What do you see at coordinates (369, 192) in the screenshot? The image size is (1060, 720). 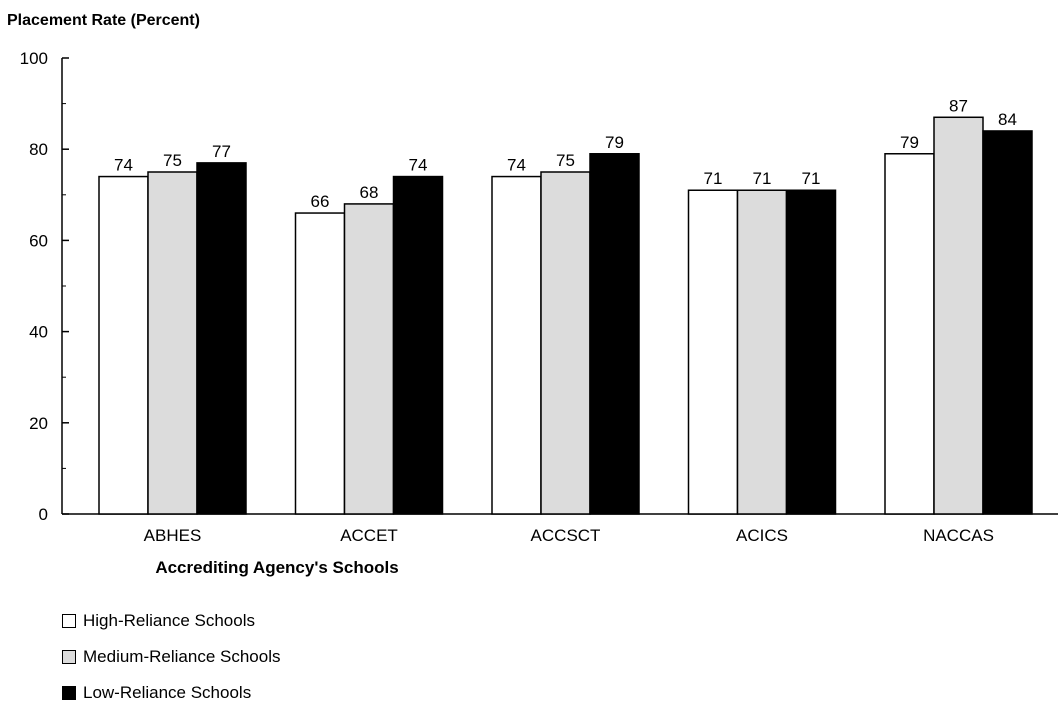 I see `data-label-accet-medium: 68` at bounding box center [369, 192].